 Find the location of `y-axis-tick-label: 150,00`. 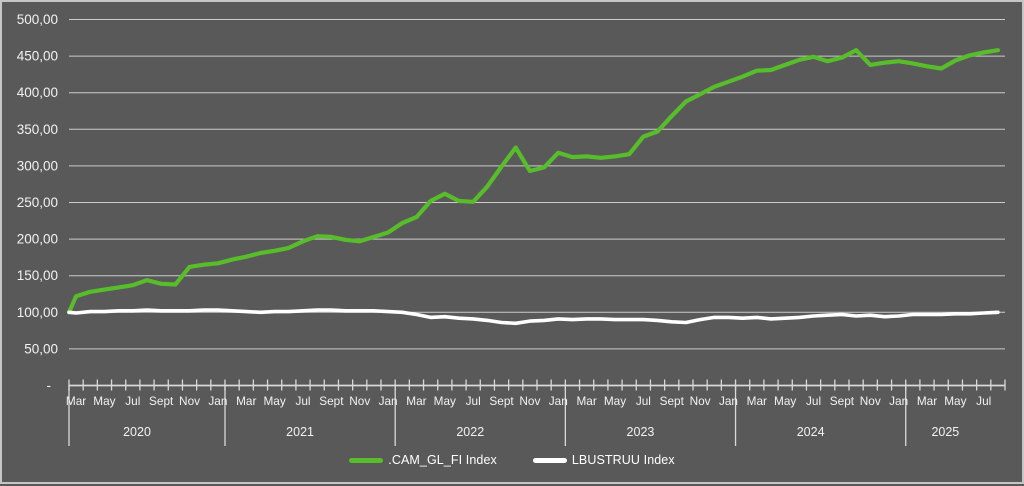

y-axis-tick-label: 150,00 is located at coordinates (37, 275).